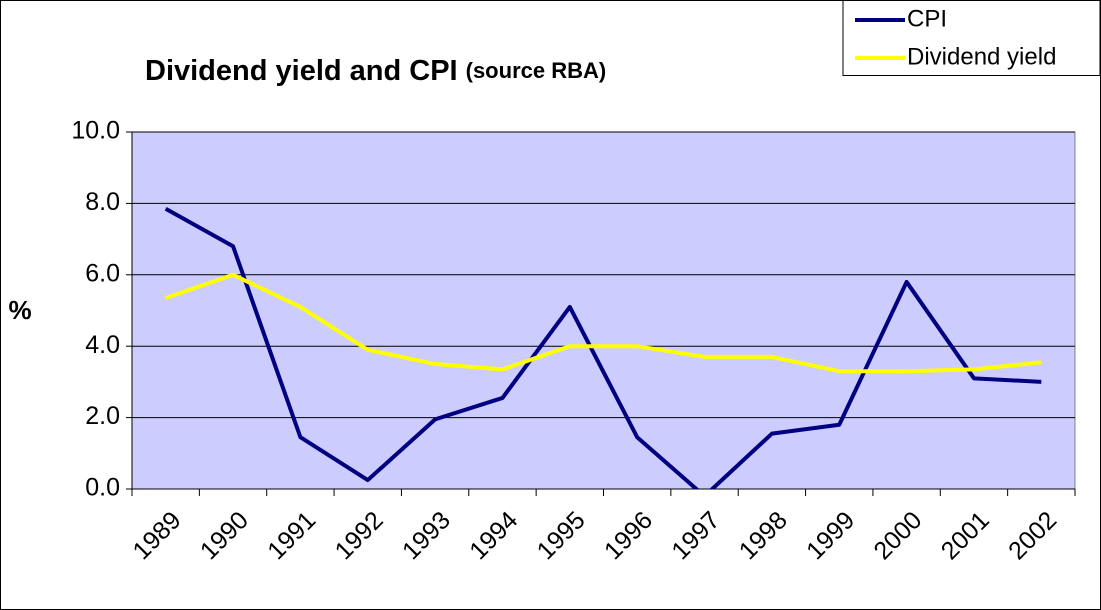 This screenshot has width=1101, height=610. I want to click on y-tick-label: 10.0, so click(95, 131).